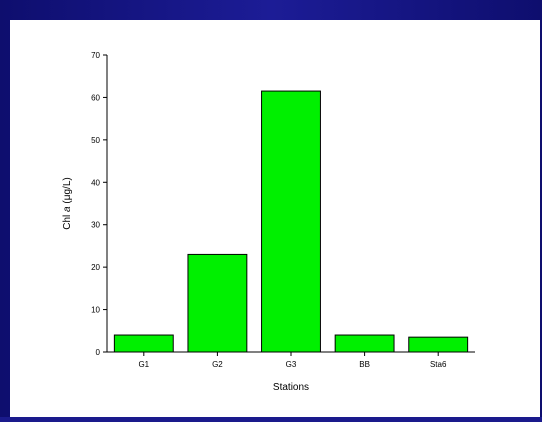 The width and height of the screenshot is (542, 422). I want to click on x-tick-label: G3, so click(291, 364).